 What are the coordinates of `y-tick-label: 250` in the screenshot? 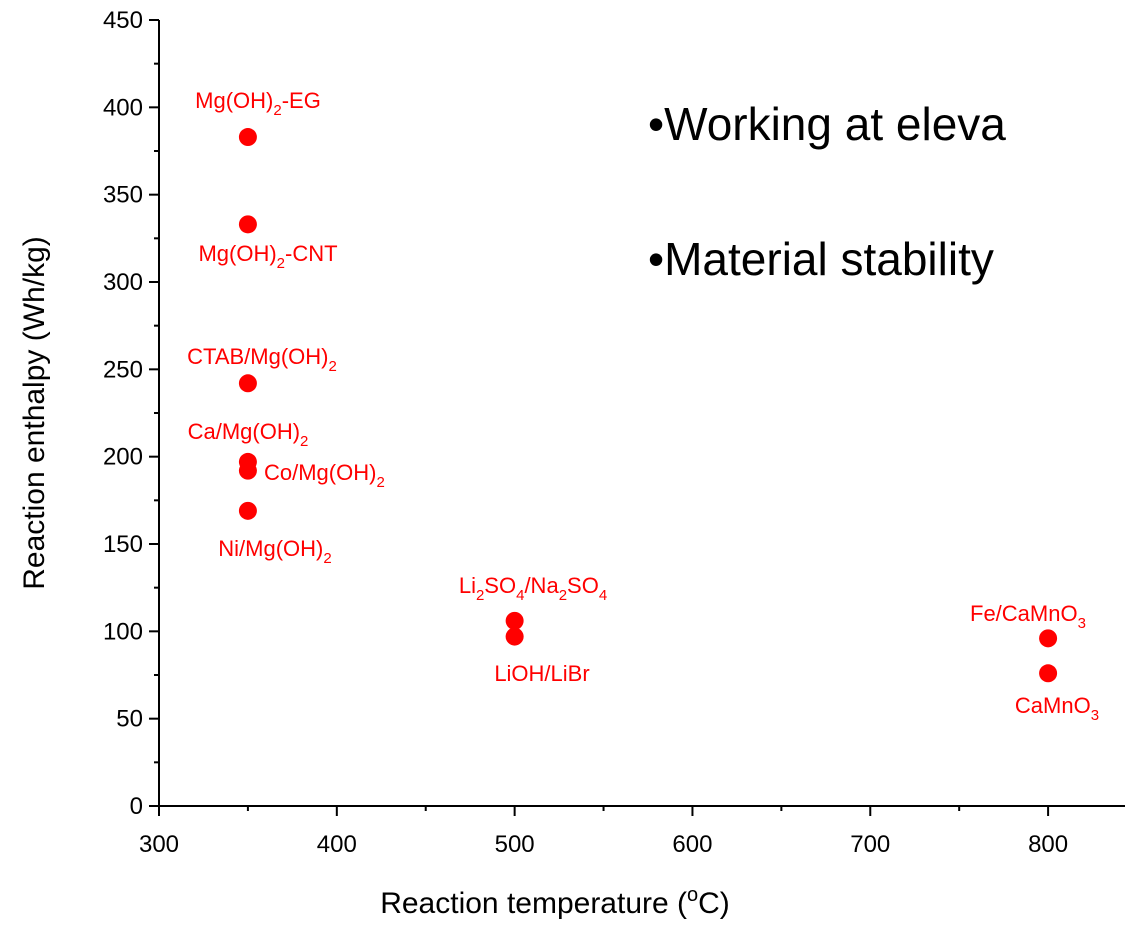 It's located at (123, 369).